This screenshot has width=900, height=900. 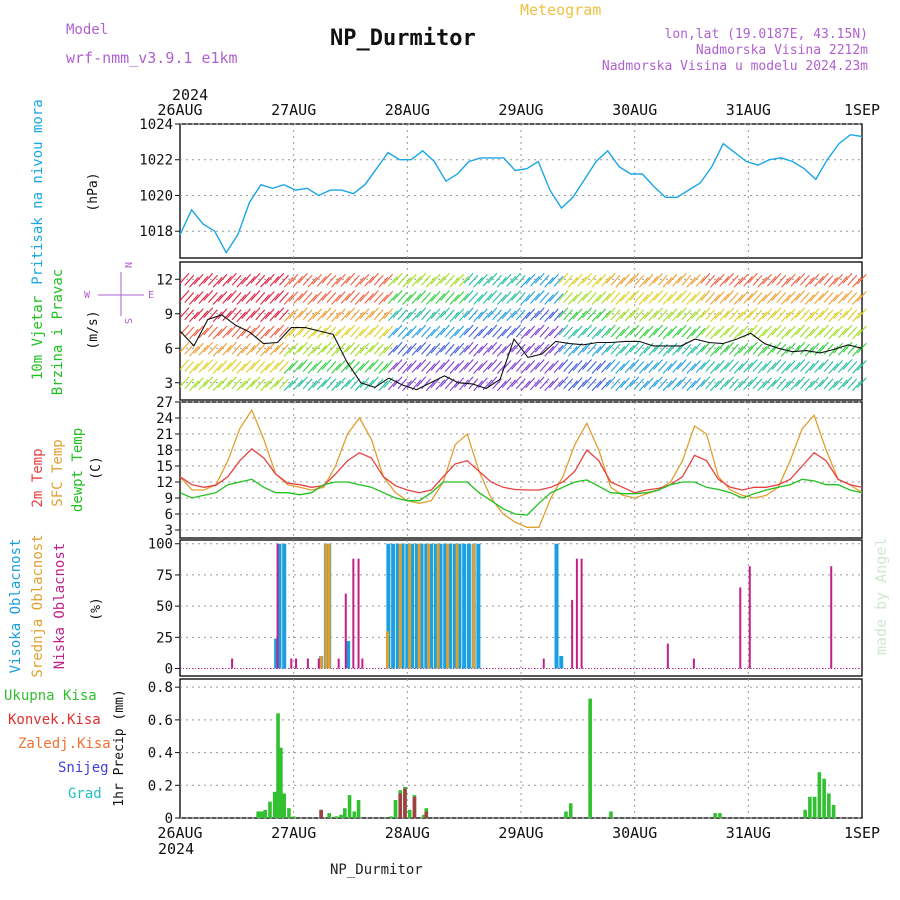 I want to click on wind-panel: 3 6 9 12, so click(x=511, y=331).